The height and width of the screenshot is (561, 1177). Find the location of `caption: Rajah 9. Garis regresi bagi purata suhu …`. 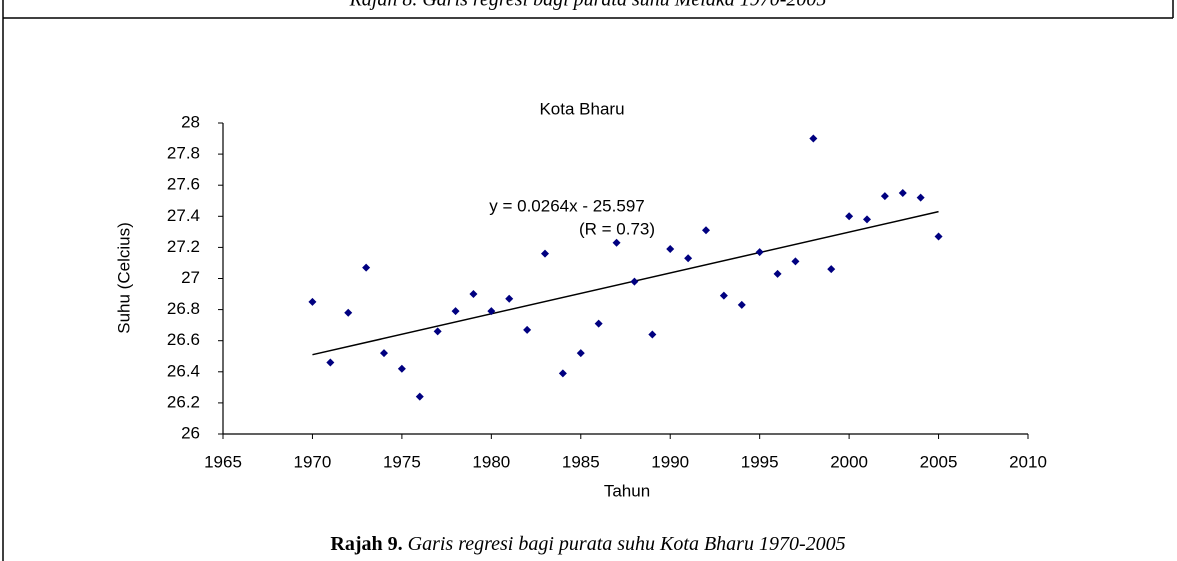

caption: Rajah 9. Garis regresi bagi purata suhu … is located at coordinates (587, 544).